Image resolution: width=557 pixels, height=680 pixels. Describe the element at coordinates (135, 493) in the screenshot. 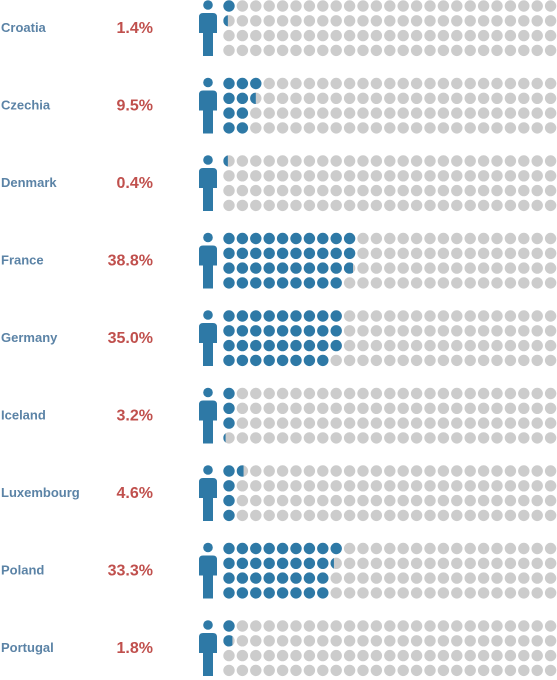

I see `value-label: 4.6%` at that location.